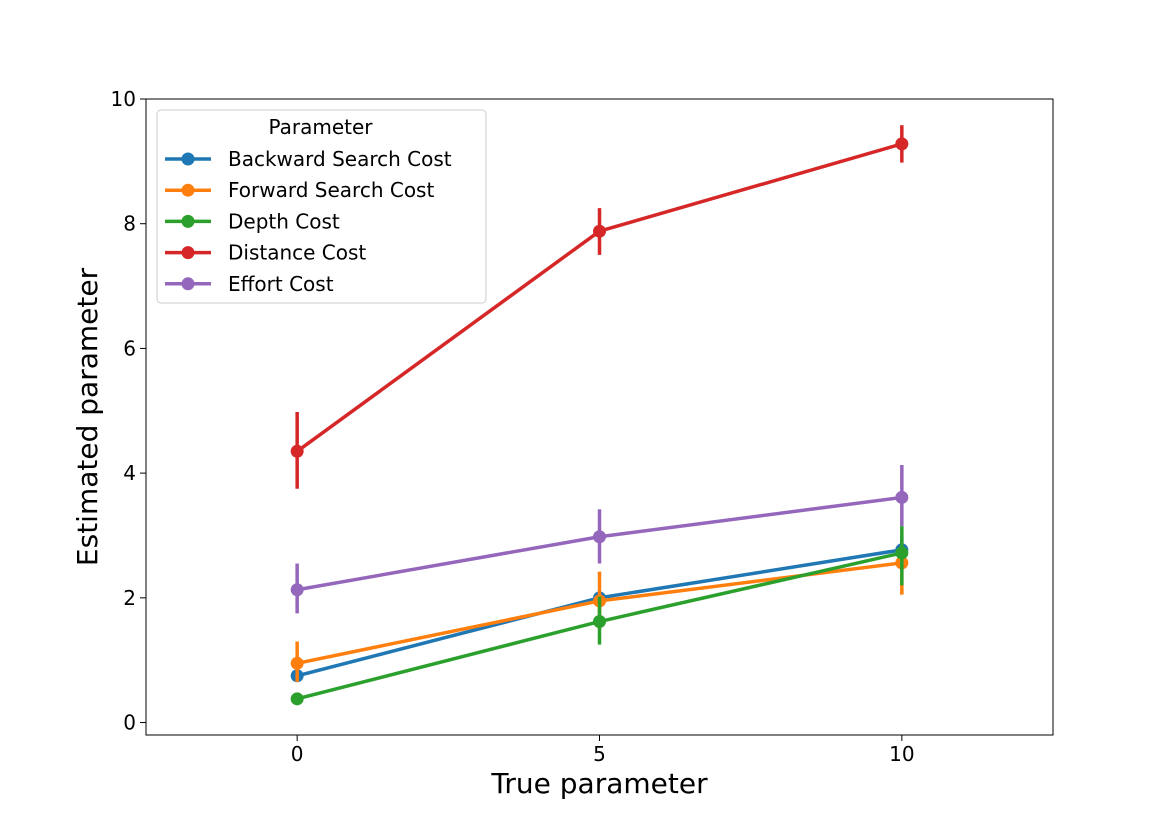  I want to click on legend-entry-1: Forward Search Cost, so click(299, 190).